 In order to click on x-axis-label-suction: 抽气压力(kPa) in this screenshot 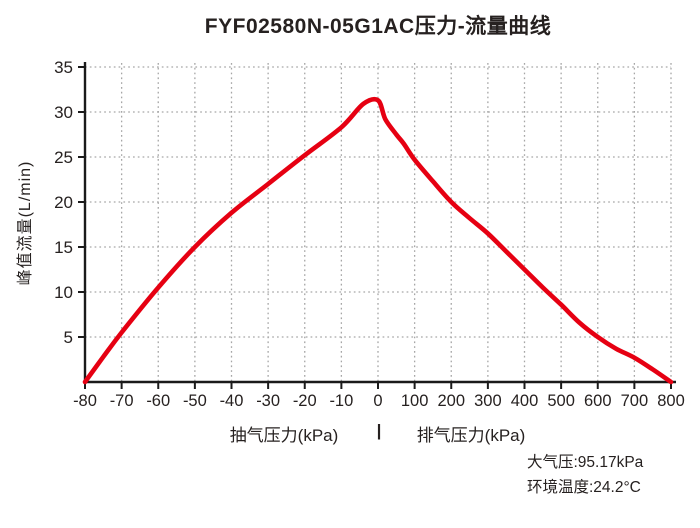, I will do `click(284, 435)`.